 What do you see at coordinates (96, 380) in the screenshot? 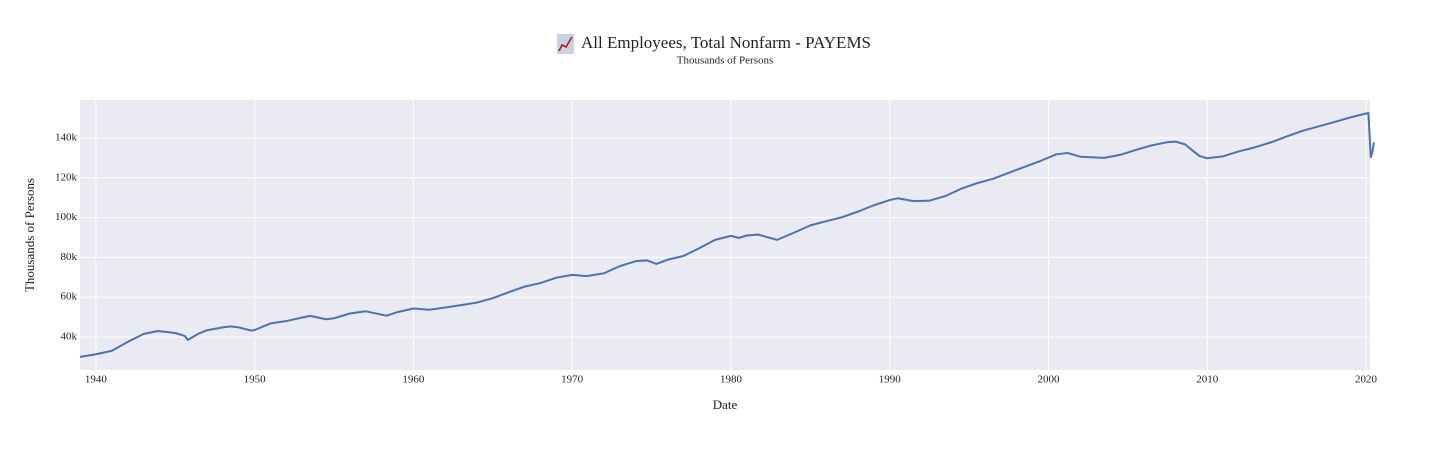
I see `x-tick-label: 1940` at bounding box center [96, 380].